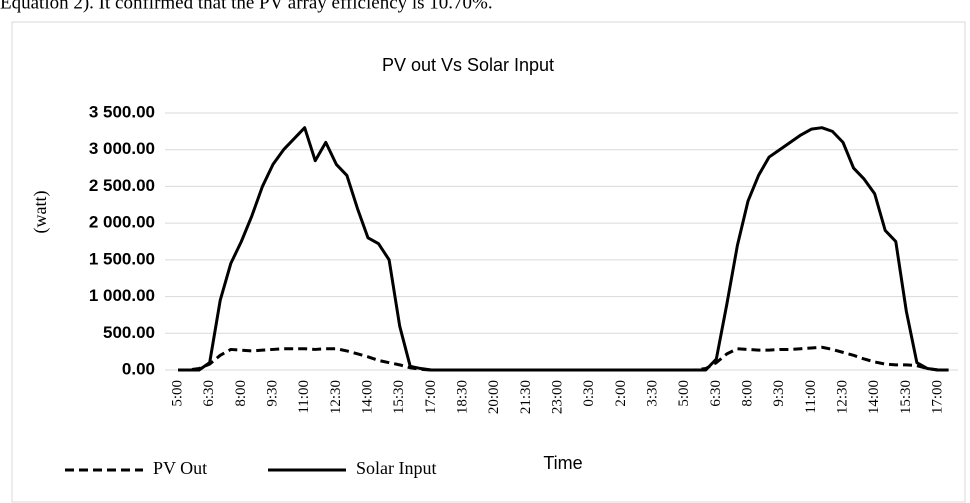 The image size is (970, 503). What do you see at coordinates (526, 397) in the screenshot?
I see `x-tick-label: 21:30` at bounding box center [526, 397].